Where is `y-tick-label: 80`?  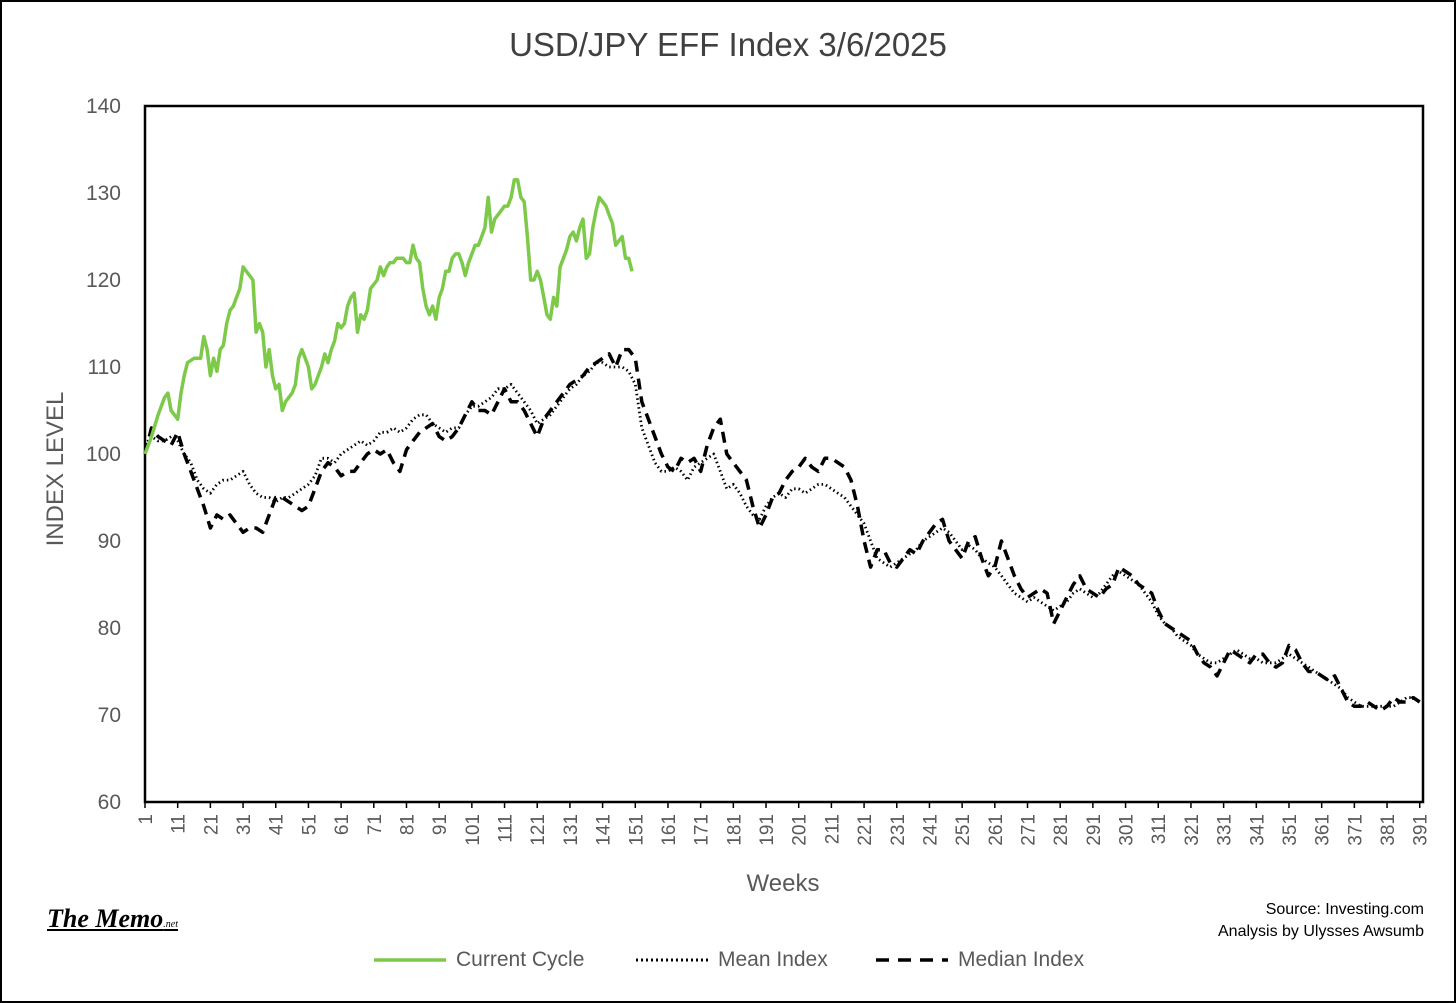
y-tick-label: 80 is located at coordinates (109, 628).